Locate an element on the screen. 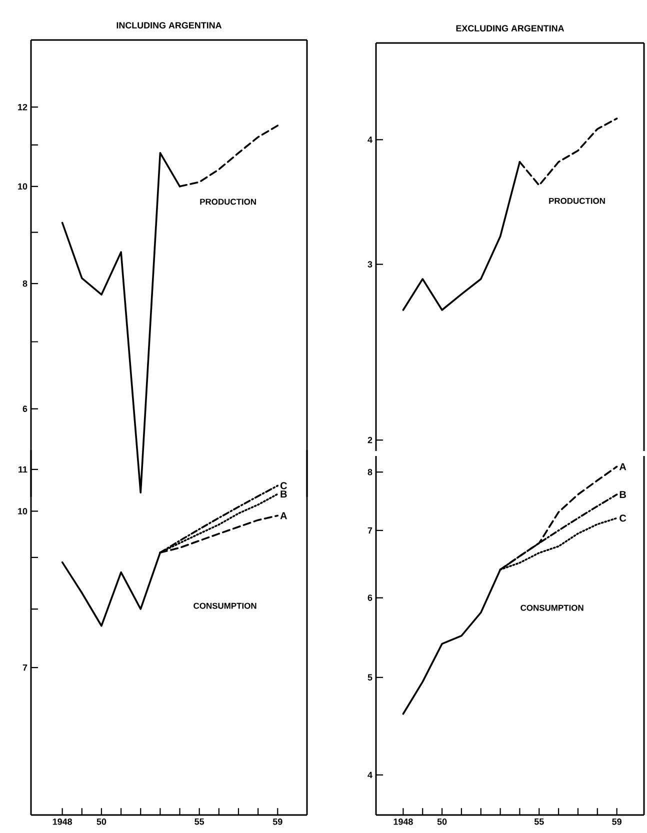 The width and height of the screenshot is (647, 833). y-tick-label: 5 is located at coordinates (370, 677).